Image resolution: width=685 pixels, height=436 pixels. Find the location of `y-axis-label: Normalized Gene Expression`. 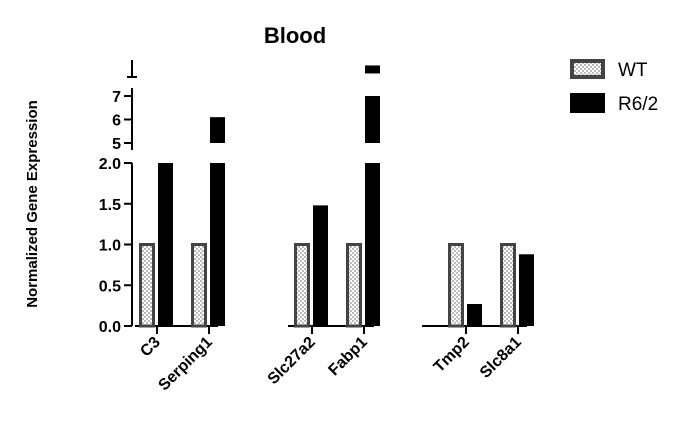

y-axis-label: Normalized Gene Expression is located at coordinates (32, 204).